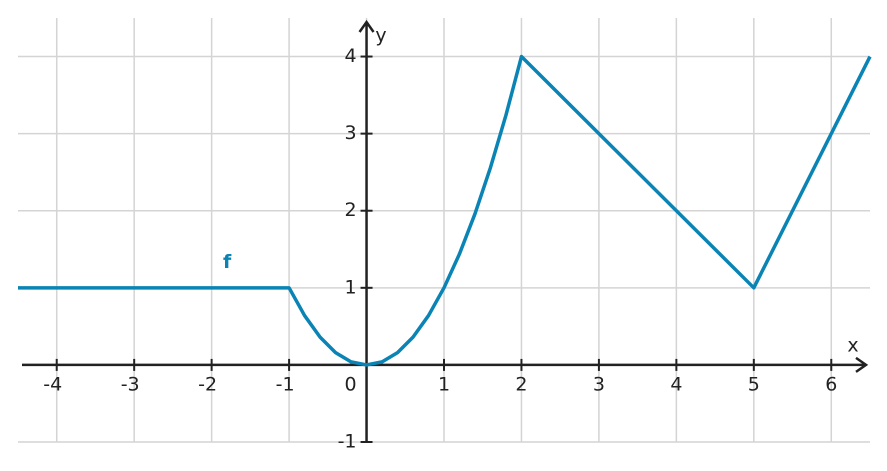 Image resolution: width=887 pixels, height=471 pixels. I want to click on y-tick-label: 4, so click(350, 56).